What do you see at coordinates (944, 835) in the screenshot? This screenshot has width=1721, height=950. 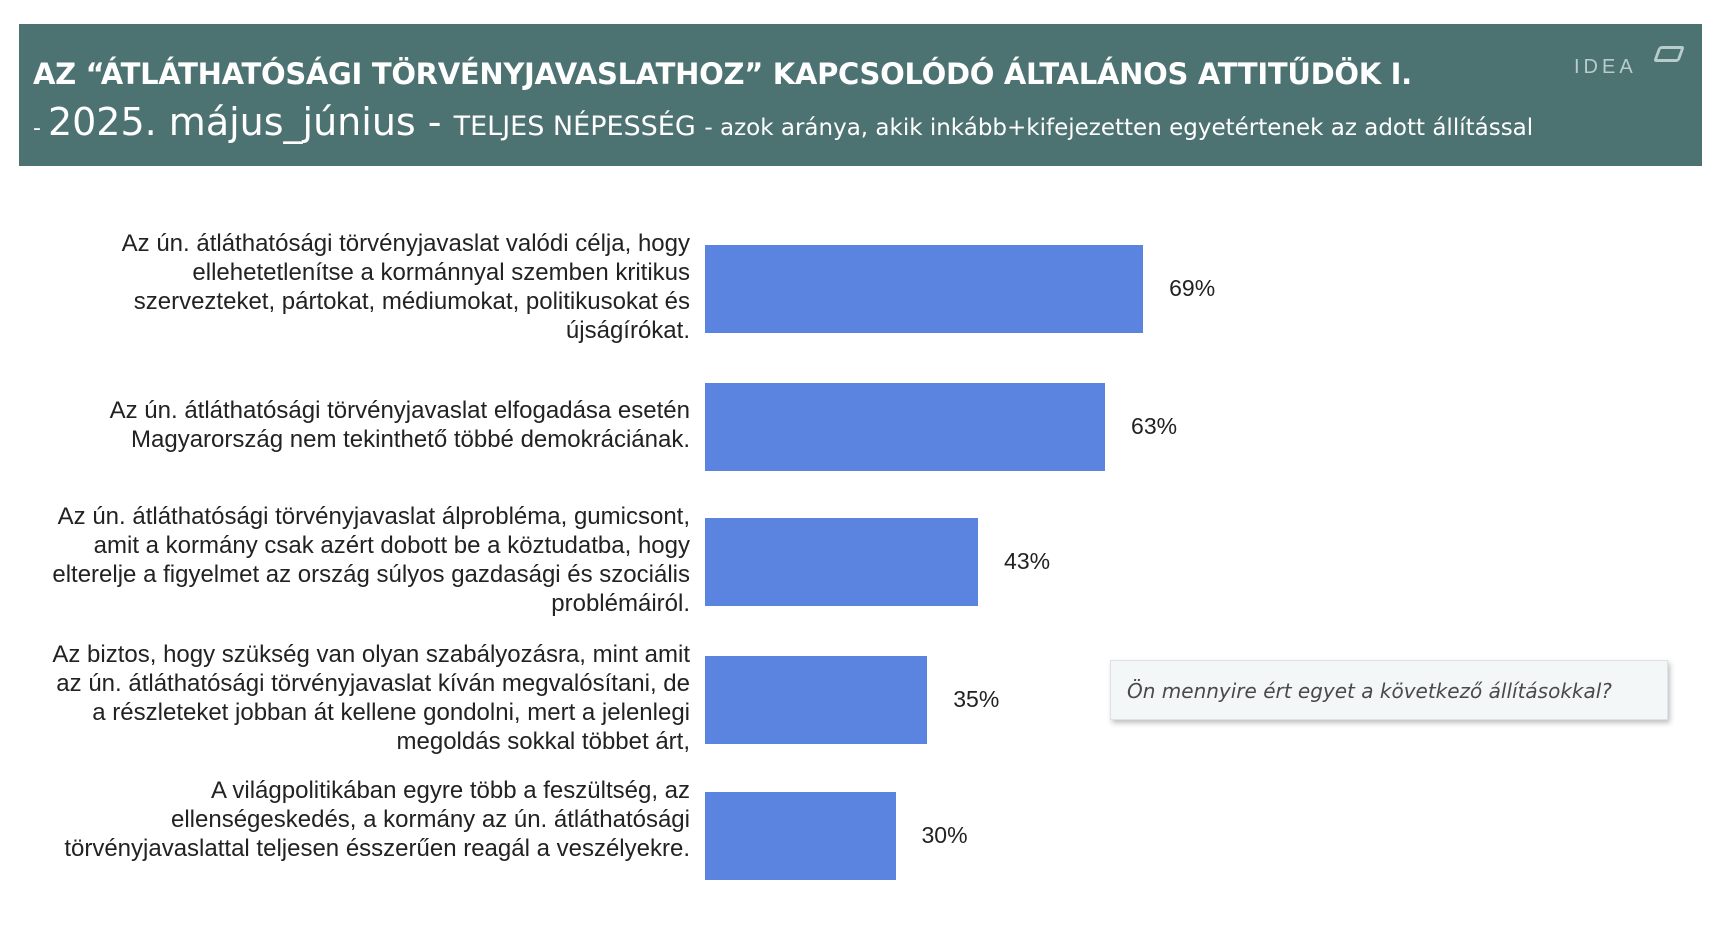 I see `value-label: 30%` at bounding box center [944, 835].